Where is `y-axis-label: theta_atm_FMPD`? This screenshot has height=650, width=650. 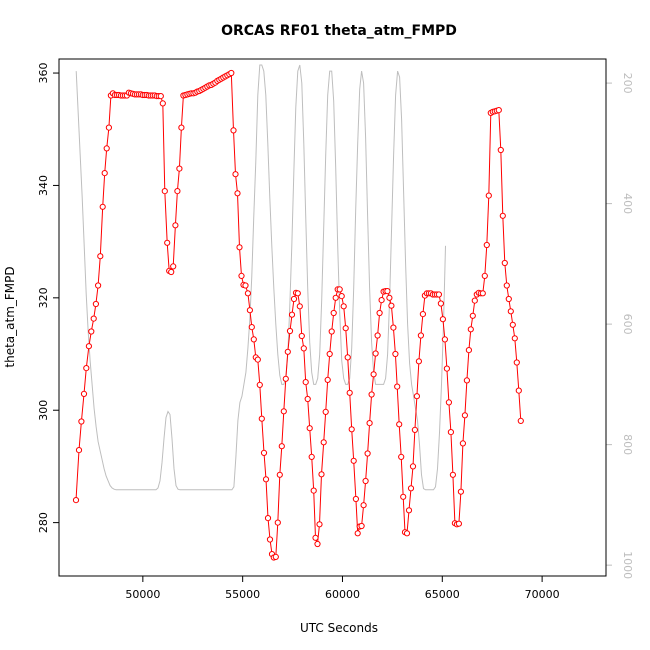 y-axis-label: theta_atm_FMPD is located at coordinates (10, 316).